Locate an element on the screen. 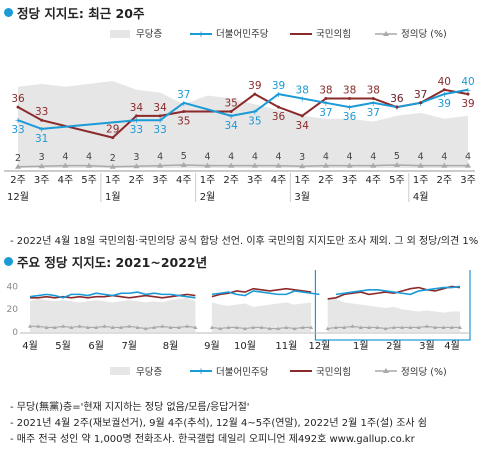  legend-marker-dem: + is located at coordinates (201, 35).